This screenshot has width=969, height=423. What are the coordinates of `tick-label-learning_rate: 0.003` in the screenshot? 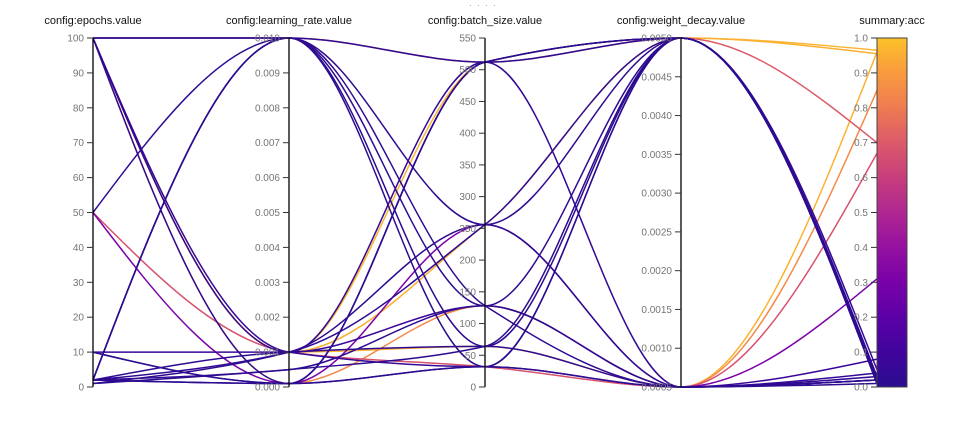 It's located at (267, 283).